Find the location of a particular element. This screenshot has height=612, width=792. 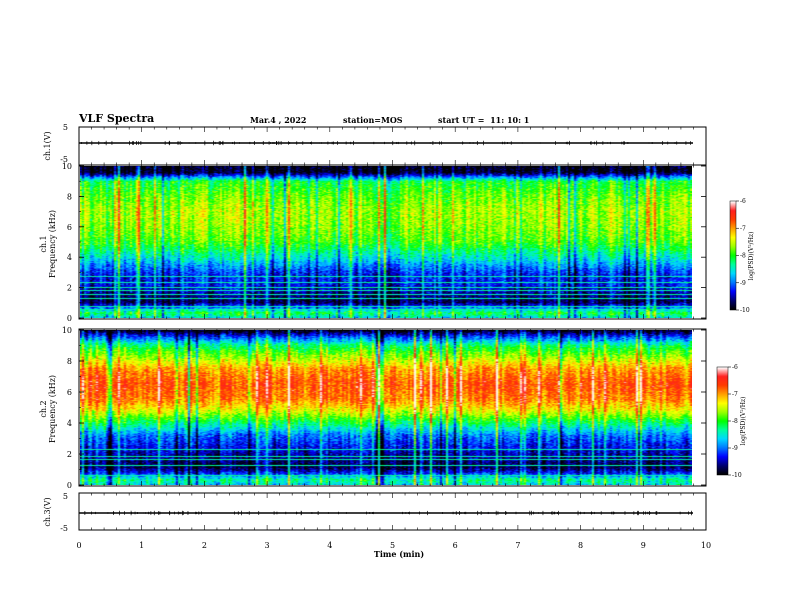

ch2-spec-ytick-label: 0 is located at coordinates (69, 485).